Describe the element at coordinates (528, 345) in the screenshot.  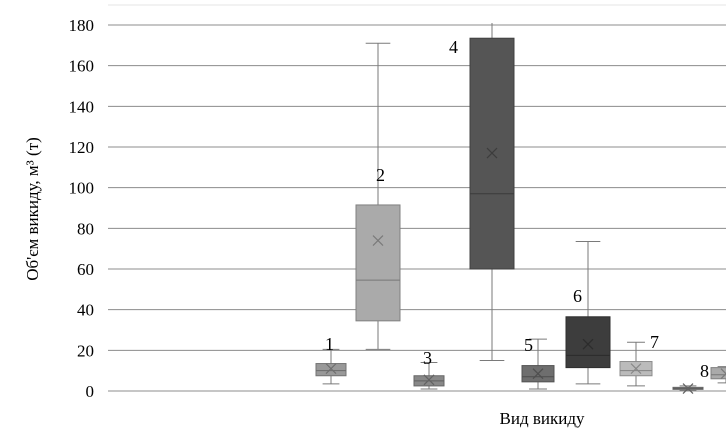
I see `box-label-5: 5` at that location.